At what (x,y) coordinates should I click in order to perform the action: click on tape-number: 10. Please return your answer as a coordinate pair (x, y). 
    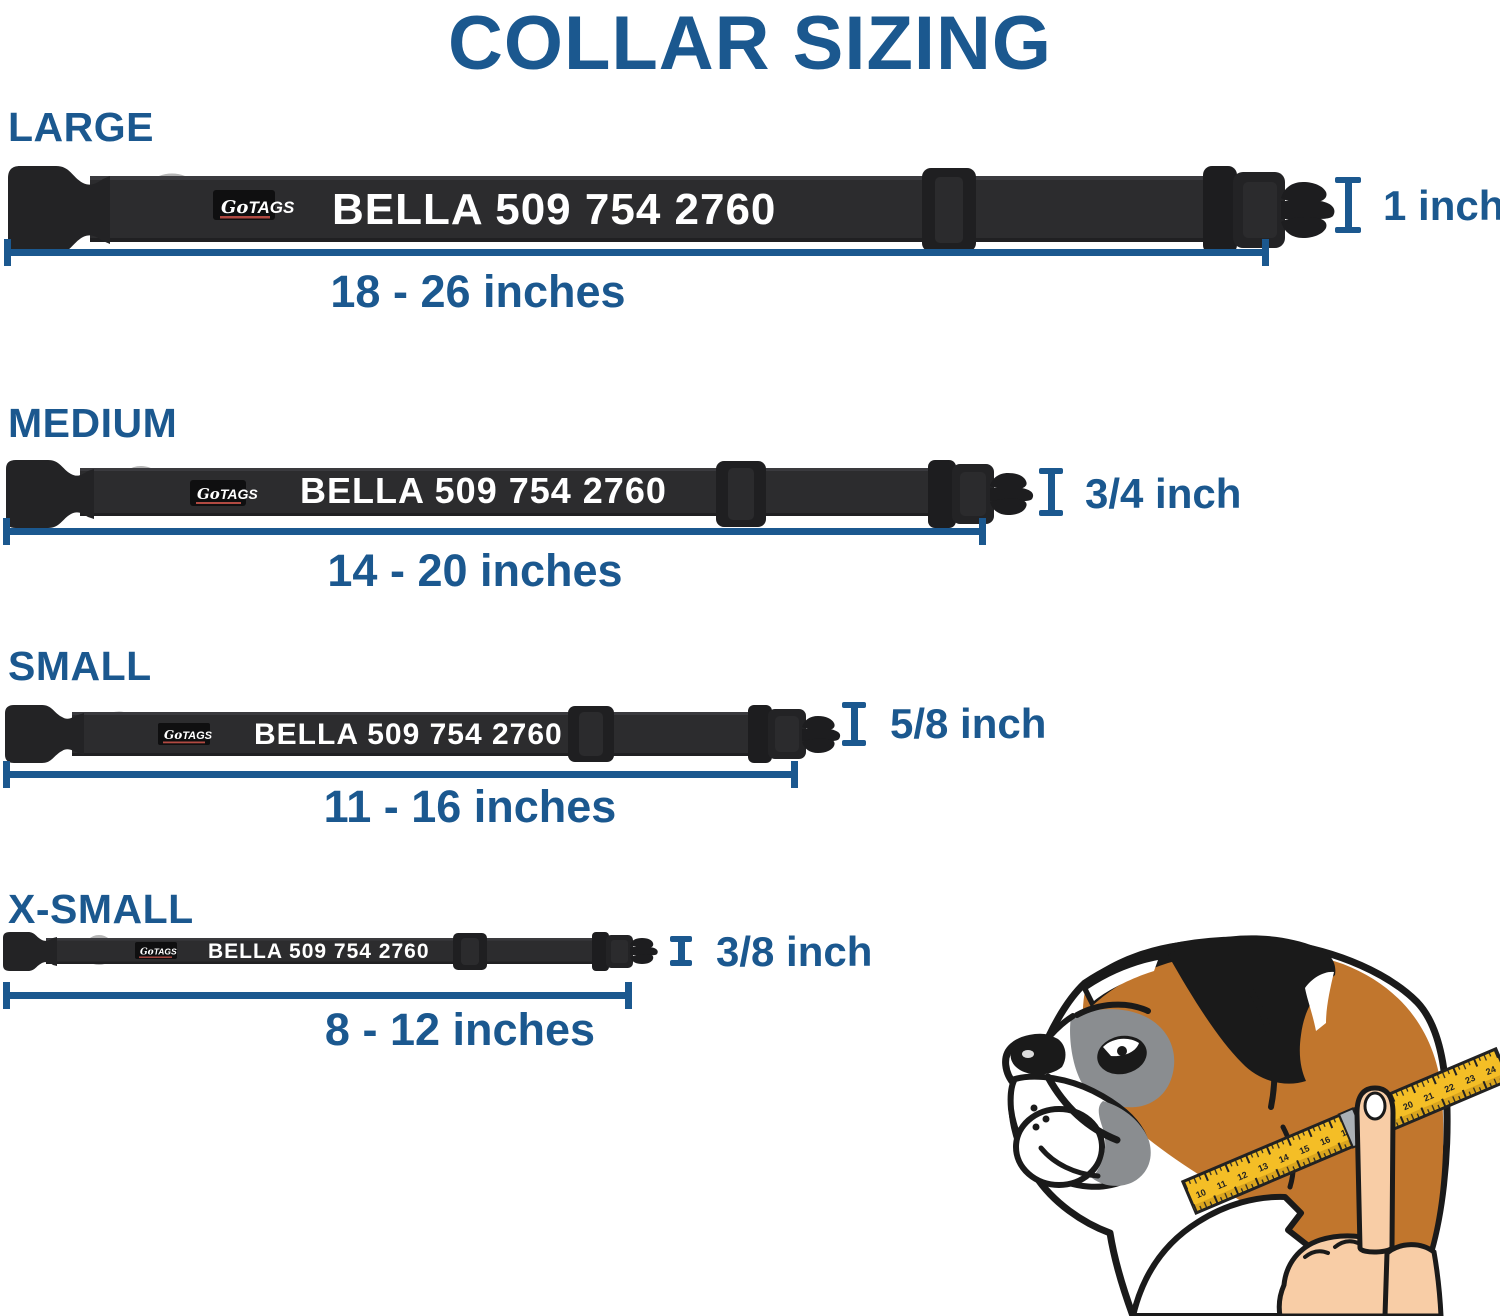
    Looking at the image, I should click on (1200, 1193).